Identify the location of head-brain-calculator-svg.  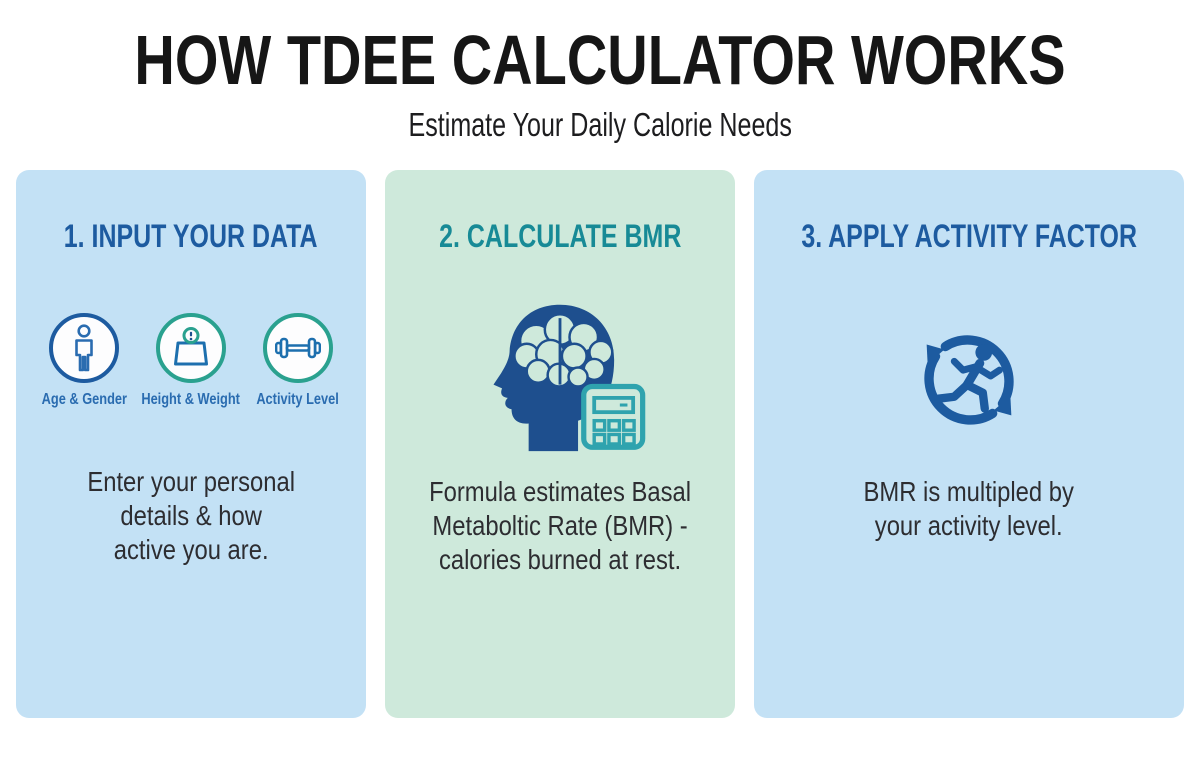
(569, 378).